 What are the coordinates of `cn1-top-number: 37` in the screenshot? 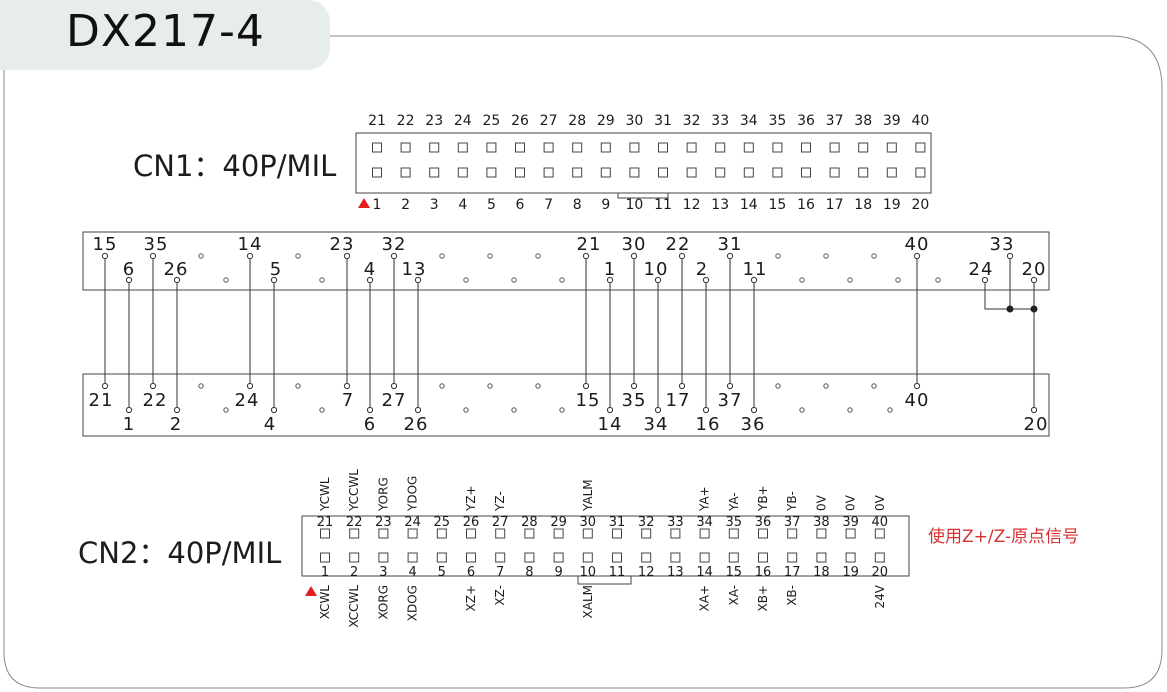 It's located at (835, 121).